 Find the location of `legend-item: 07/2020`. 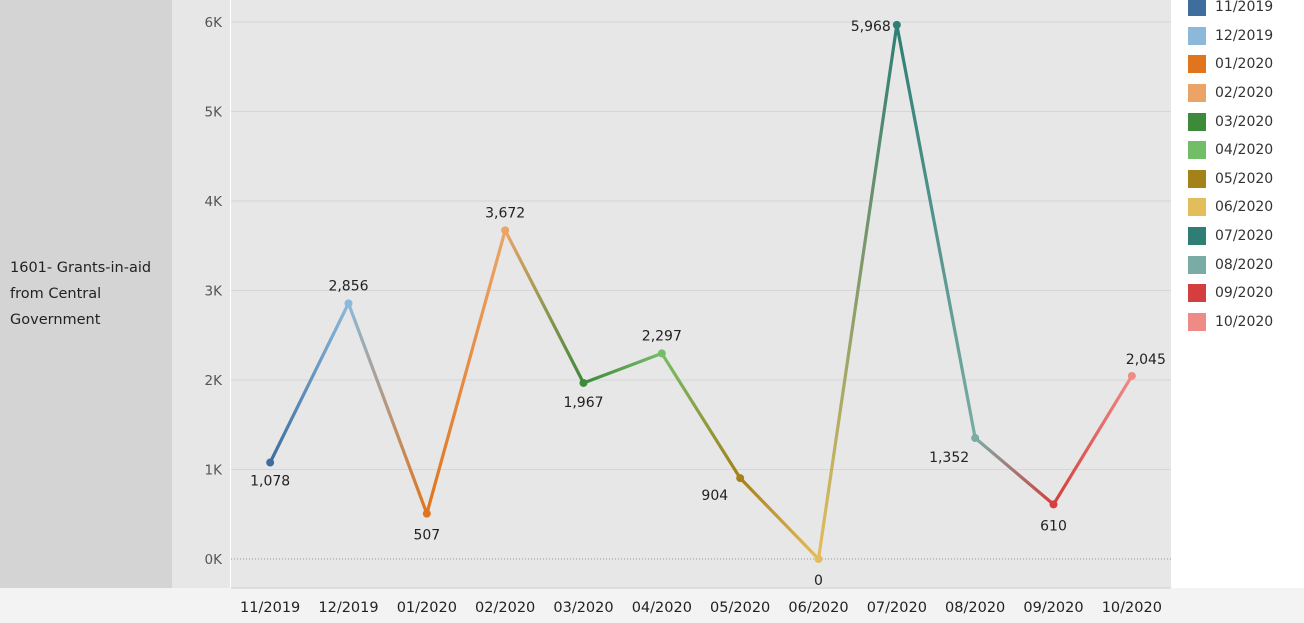

legend-item: 07/2020 is located at coordinates (1246, 236).